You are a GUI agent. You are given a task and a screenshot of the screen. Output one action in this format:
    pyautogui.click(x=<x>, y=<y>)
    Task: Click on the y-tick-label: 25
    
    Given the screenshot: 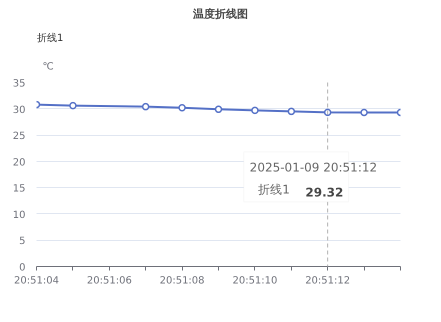 What is the action you would take?
    pyautogui.click(x=19, y=136)
    